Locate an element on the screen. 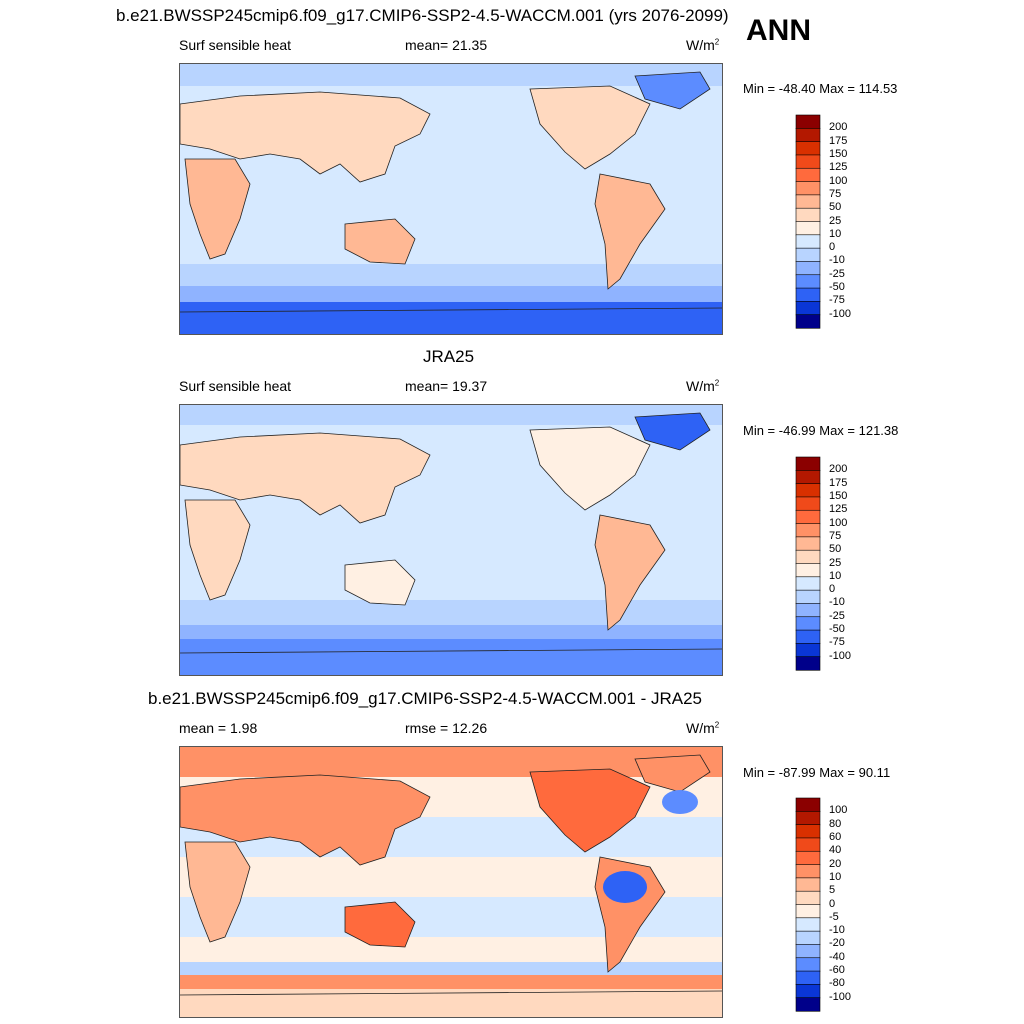  panel3-rmse-label: rmse = 12.26 is located at coordinates (446, 728).